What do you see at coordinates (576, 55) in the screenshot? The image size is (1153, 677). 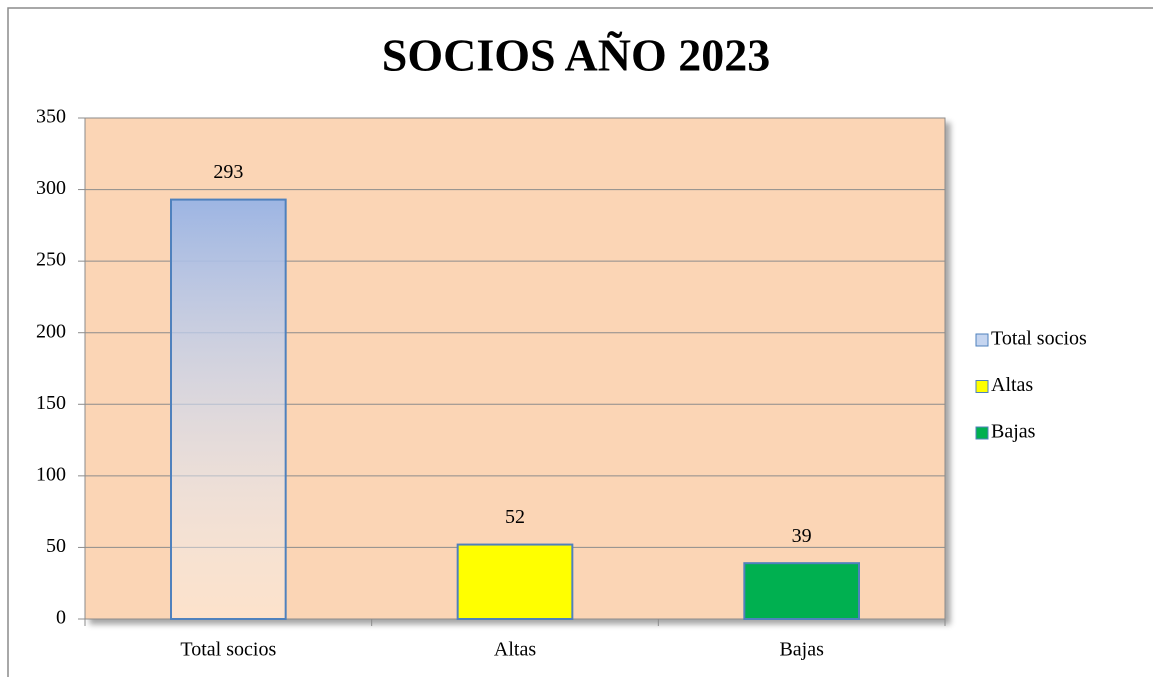 I see `chart-title: SOCIOS AÑO 2023` at bounding box center [576, 55].